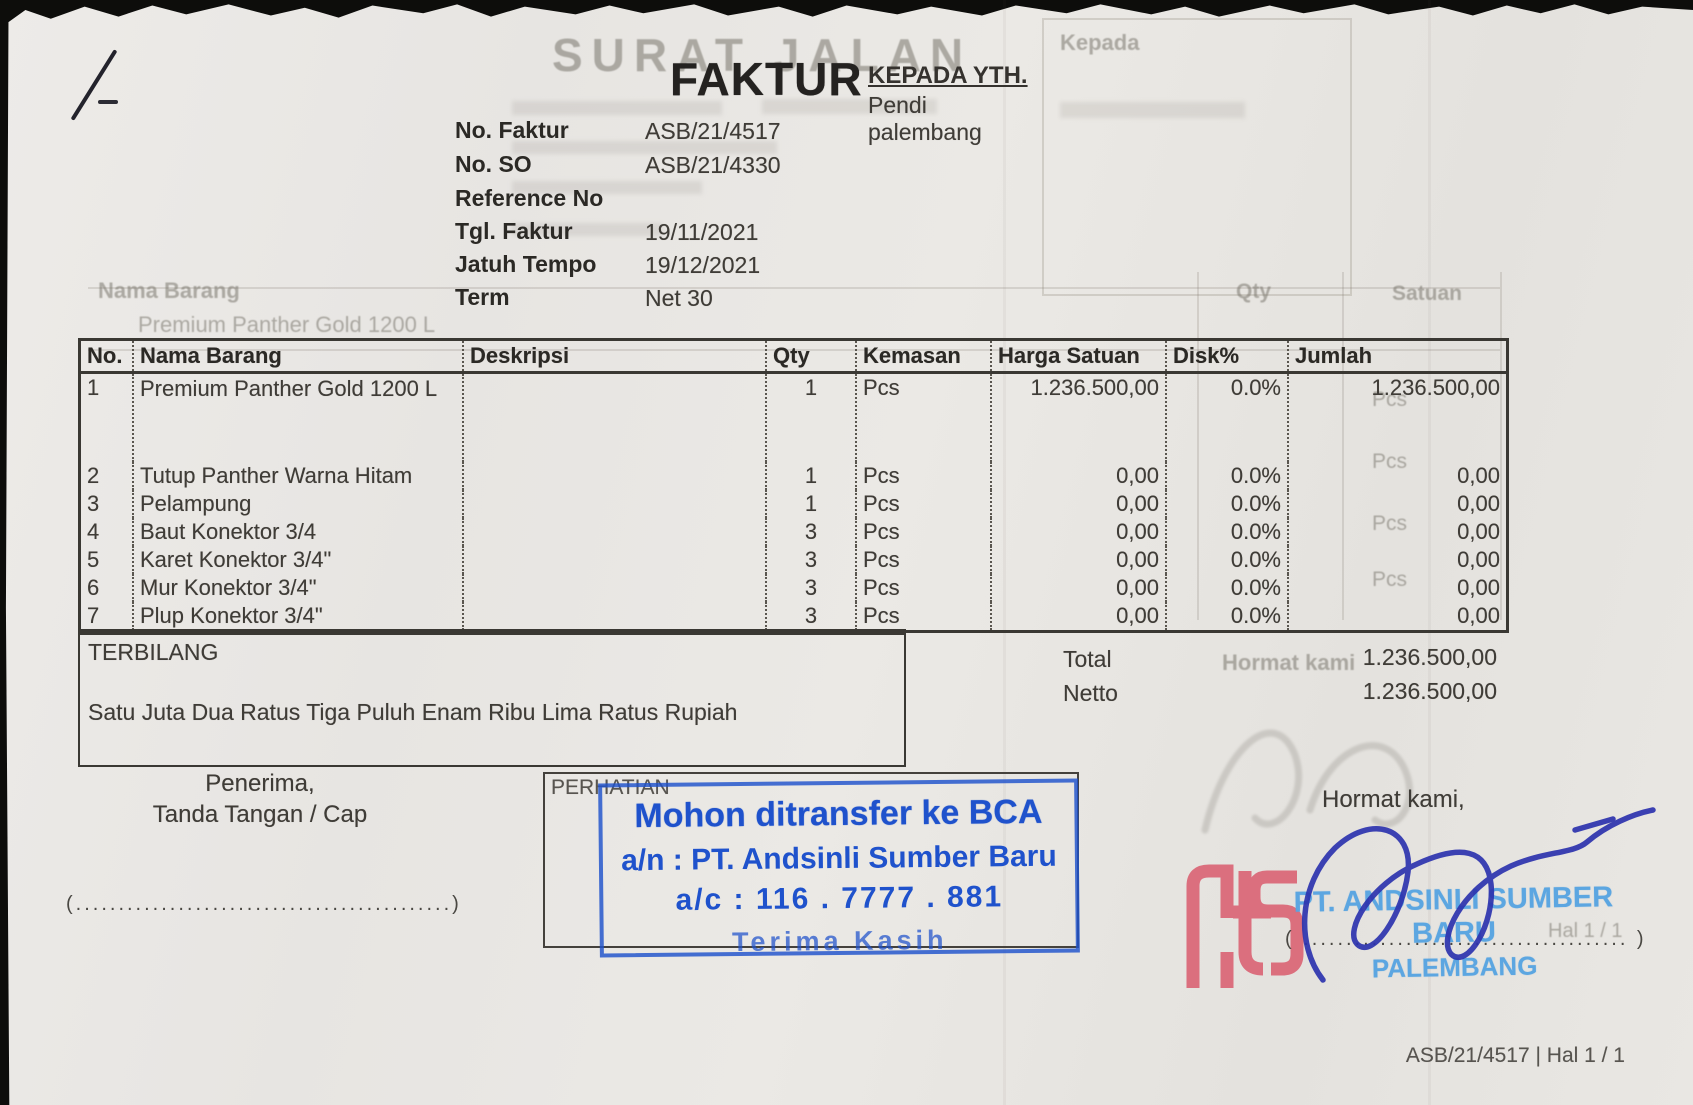 The image size is (1693, 1105). What do you see at coordinates (1087, 659) in the screenshot?
I see `total-label: Total` at bounding box center [1087, 659].